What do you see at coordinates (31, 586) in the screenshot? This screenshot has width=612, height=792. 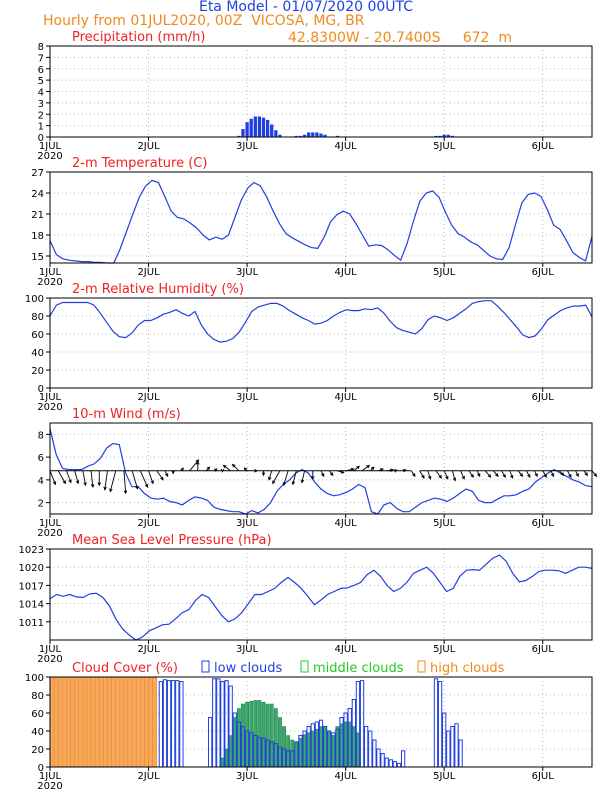 I see `y-tick-label: 1017` at bounding box center [31, 586].